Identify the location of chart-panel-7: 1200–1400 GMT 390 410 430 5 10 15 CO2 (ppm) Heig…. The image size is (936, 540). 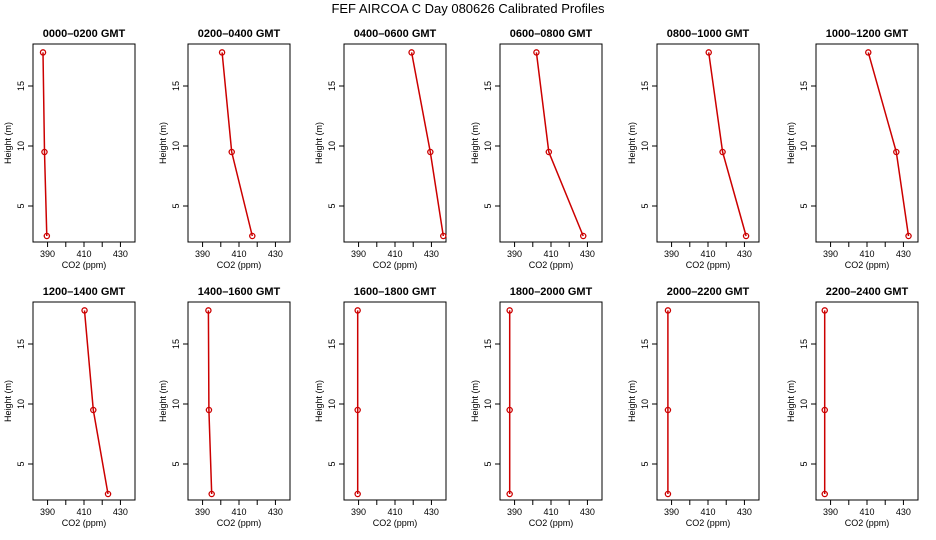
(69, 407).